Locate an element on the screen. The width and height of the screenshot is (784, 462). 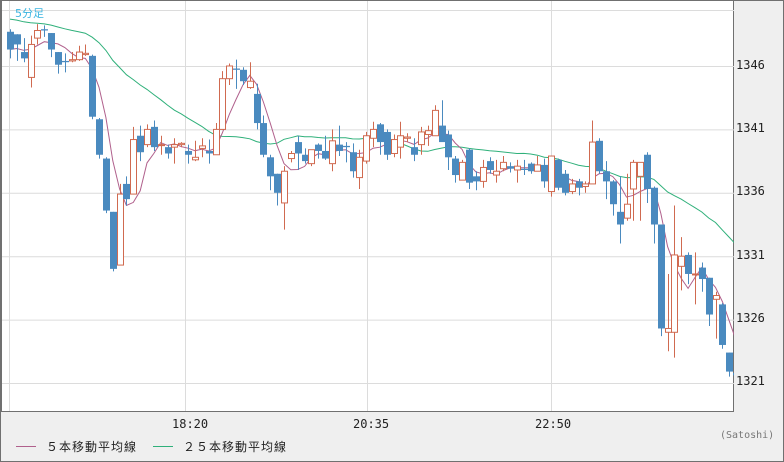
x-tick-2250: 22:50 is located at coordinates (553, 424).